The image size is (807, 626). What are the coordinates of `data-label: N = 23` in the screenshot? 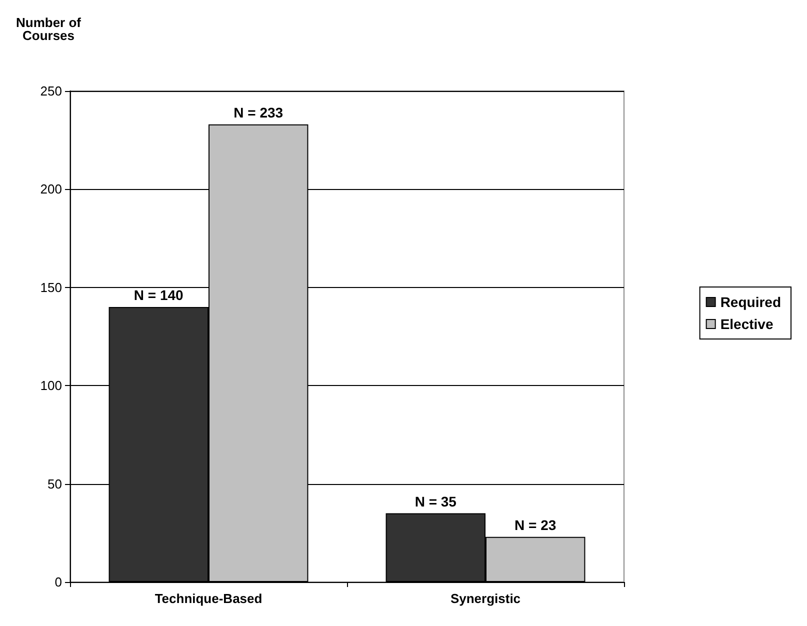 It's located at (535, 524).